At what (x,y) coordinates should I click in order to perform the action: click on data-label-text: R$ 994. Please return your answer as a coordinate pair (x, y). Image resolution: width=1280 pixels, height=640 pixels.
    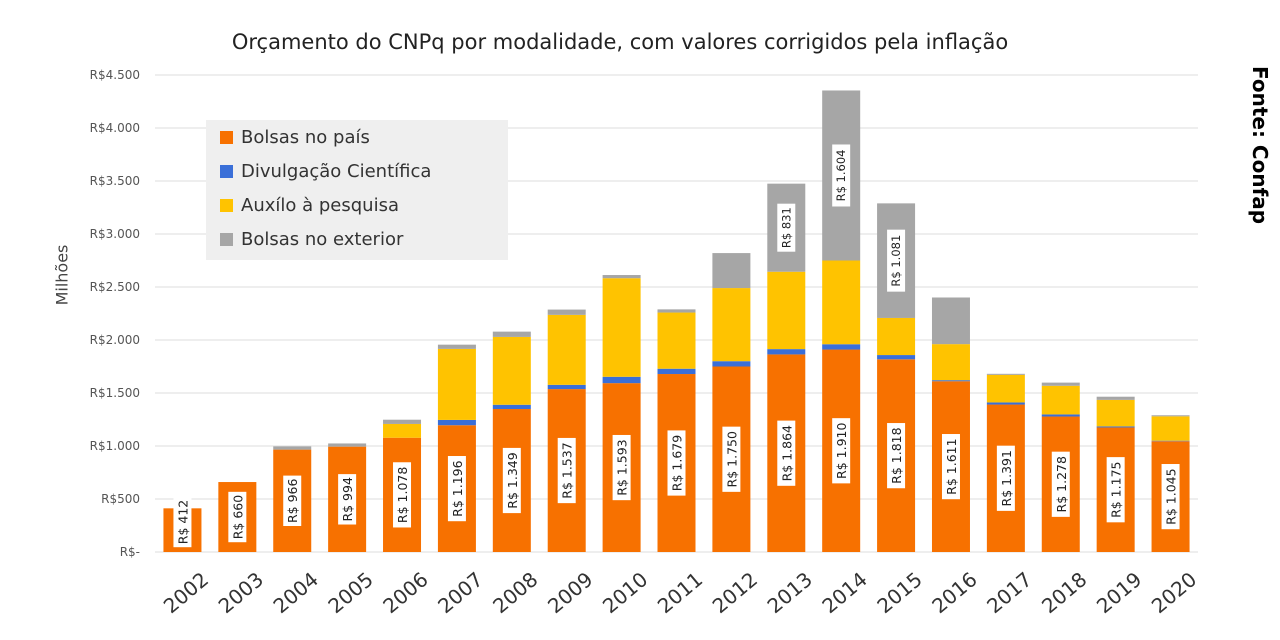
    Looking at the image, I should click on (347, 499).